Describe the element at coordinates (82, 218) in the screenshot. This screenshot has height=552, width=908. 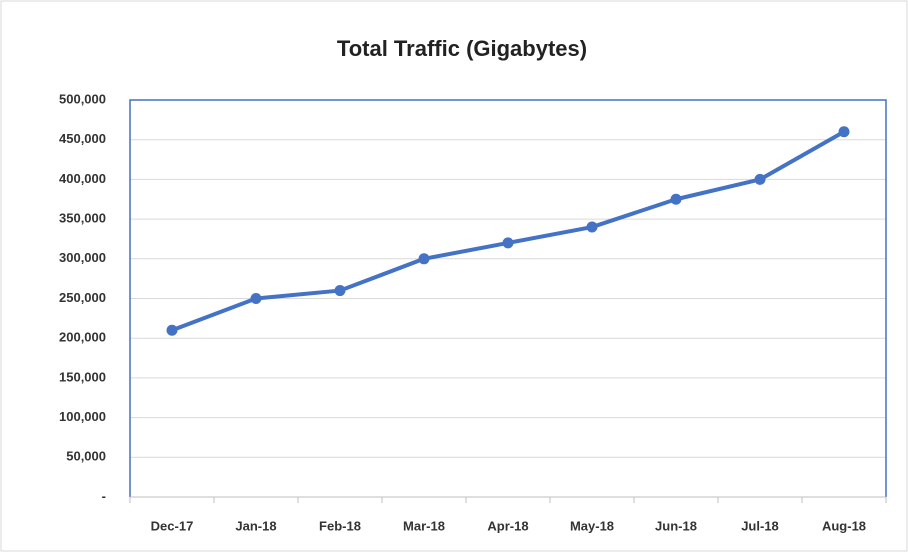
I see `y-tick-label: 350,000` at that location.